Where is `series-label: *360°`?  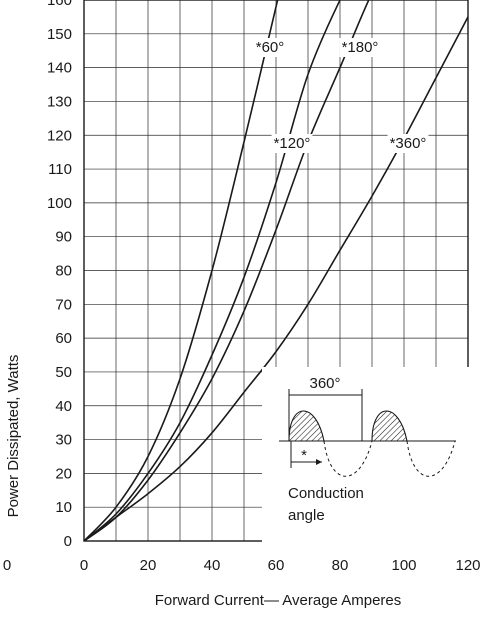
series-label: *360° is located at coordinates (408, 143).